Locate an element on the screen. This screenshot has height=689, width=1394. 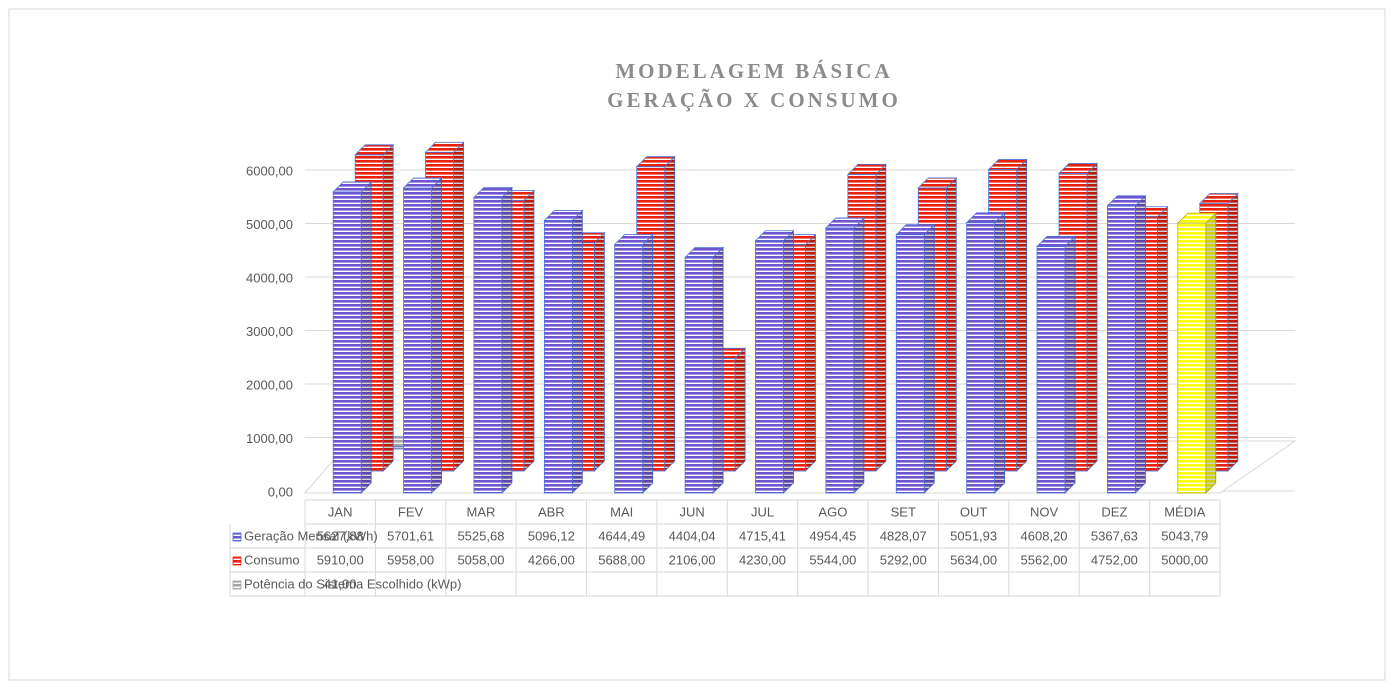
table-value: 5562,00 is located at coordinates (1044, 559).